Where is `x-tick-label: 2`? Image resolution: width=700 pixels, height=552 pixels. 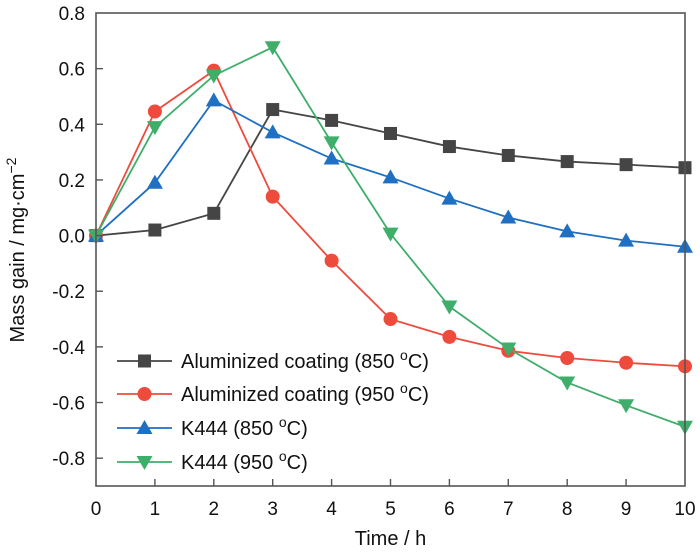 x-tick-label: 2 is located at coordinates (214, 509).